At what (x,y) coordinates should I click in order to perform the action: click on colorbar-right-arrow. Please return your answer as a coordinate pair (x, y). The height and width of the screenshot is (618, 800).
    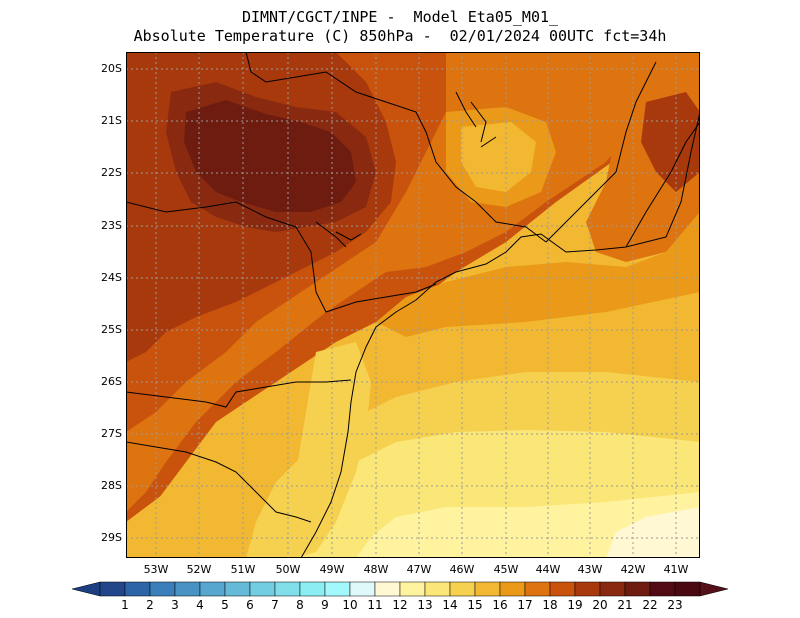
    Looking at the image, I should click on (714, 589).